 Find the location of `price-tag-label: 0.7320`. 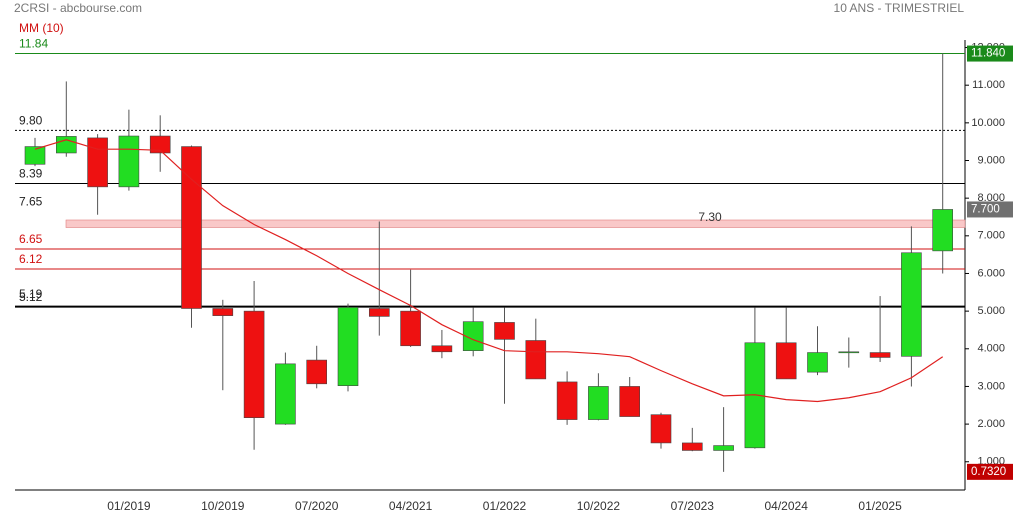

price-tag-label: 0.7320 is located at coordinates (988, 472).